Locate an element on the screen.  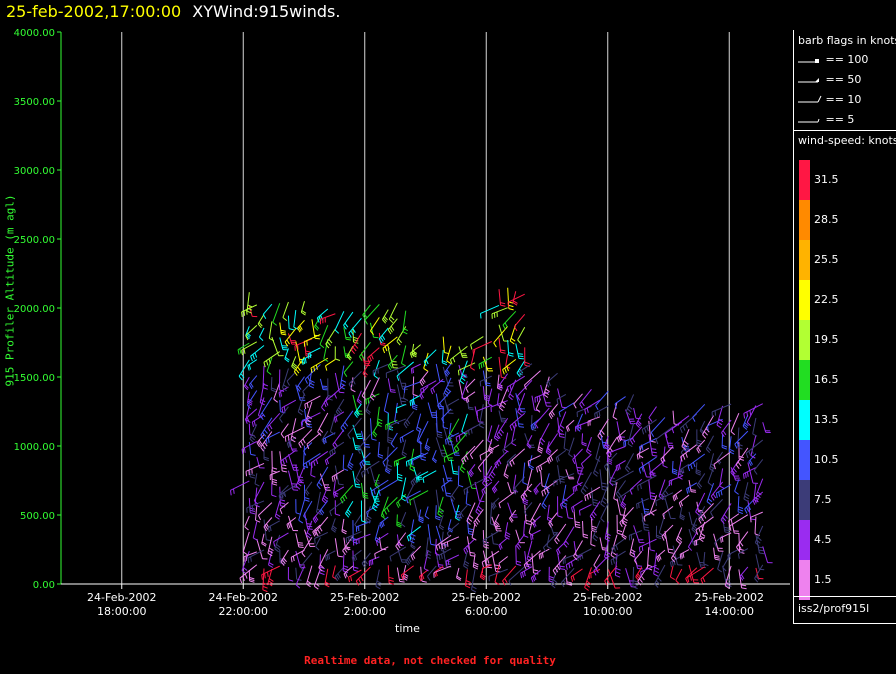
colorbar-label: 13.5 is located at coordinates (826, 419).